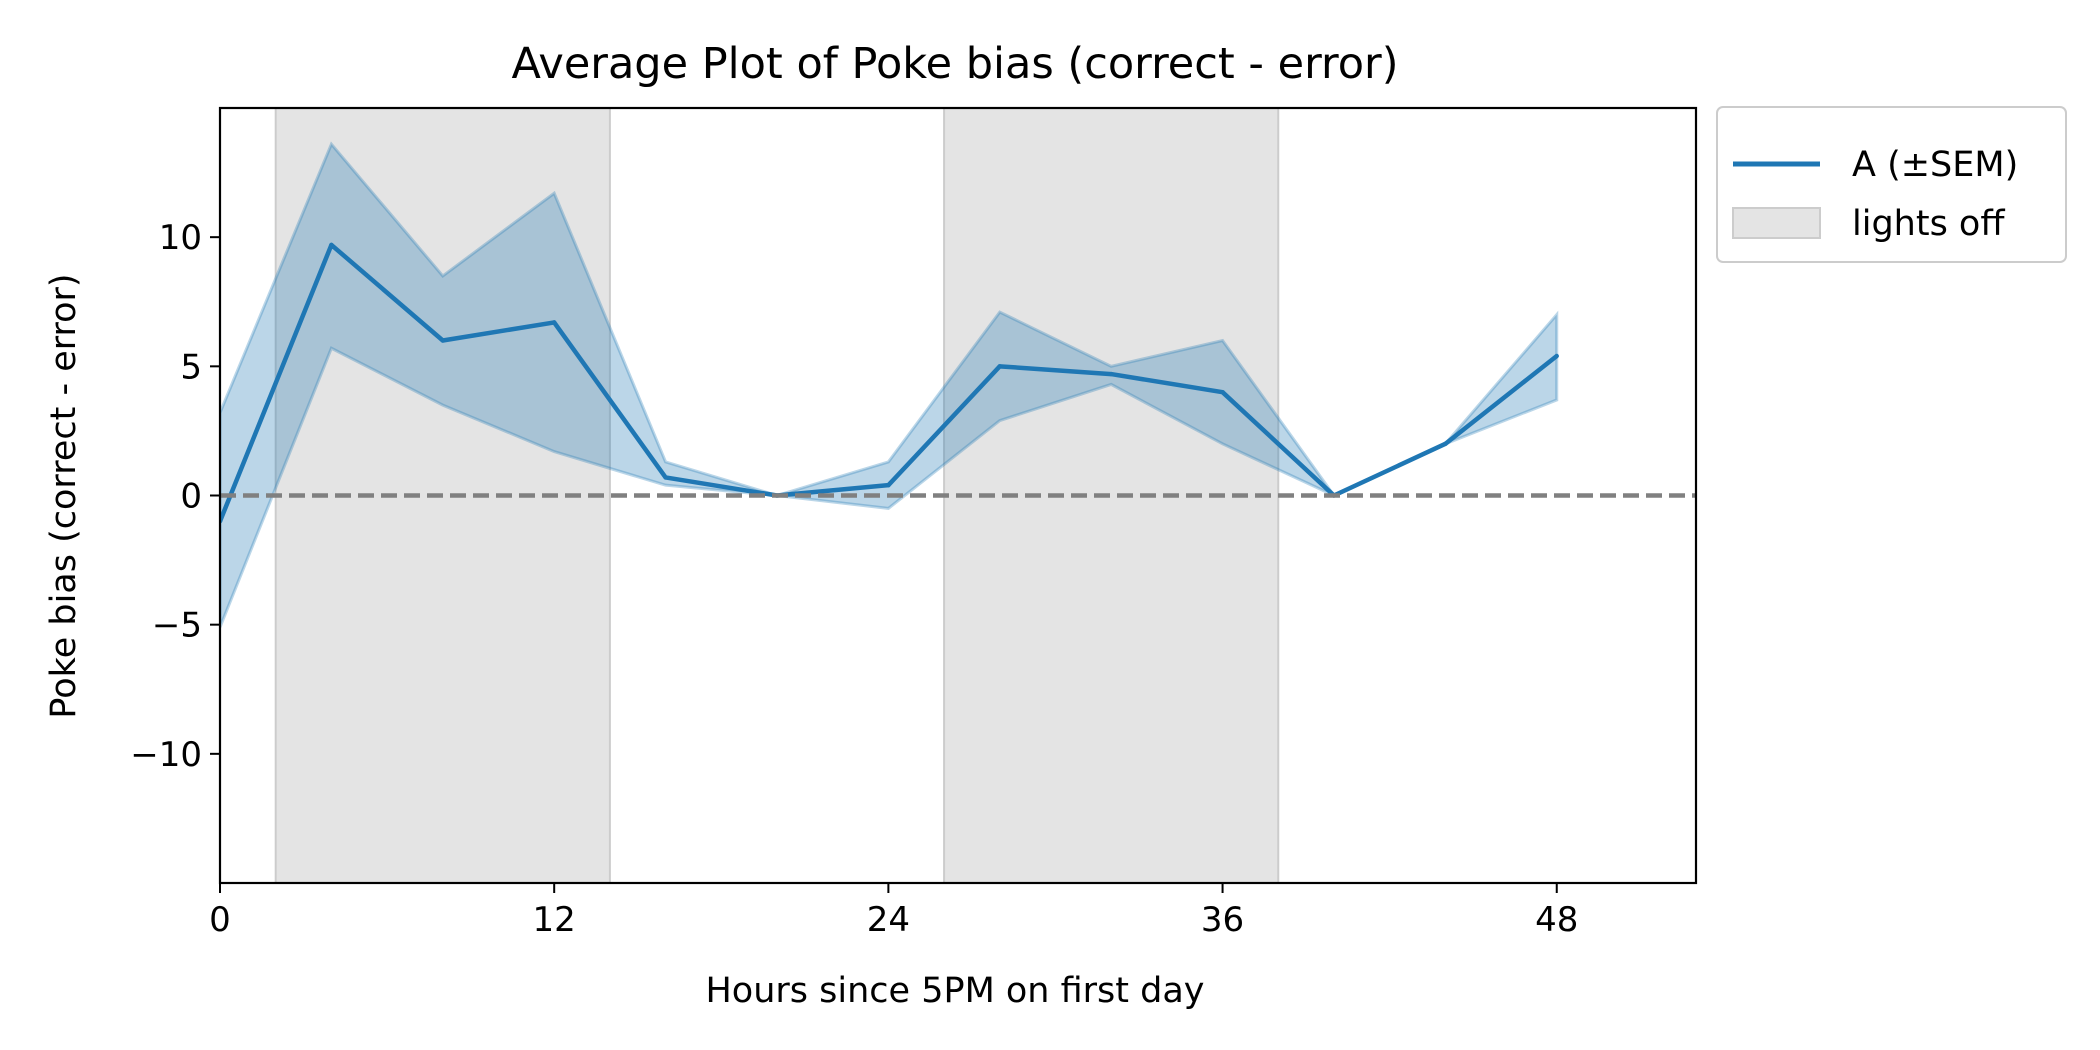 The width and height of the screenshot is (2100, 1050). What do you see at coordinates (191, 497) in the screenshot?
I see `y-tick-label-3: 0` at bounding box center [191, 497].